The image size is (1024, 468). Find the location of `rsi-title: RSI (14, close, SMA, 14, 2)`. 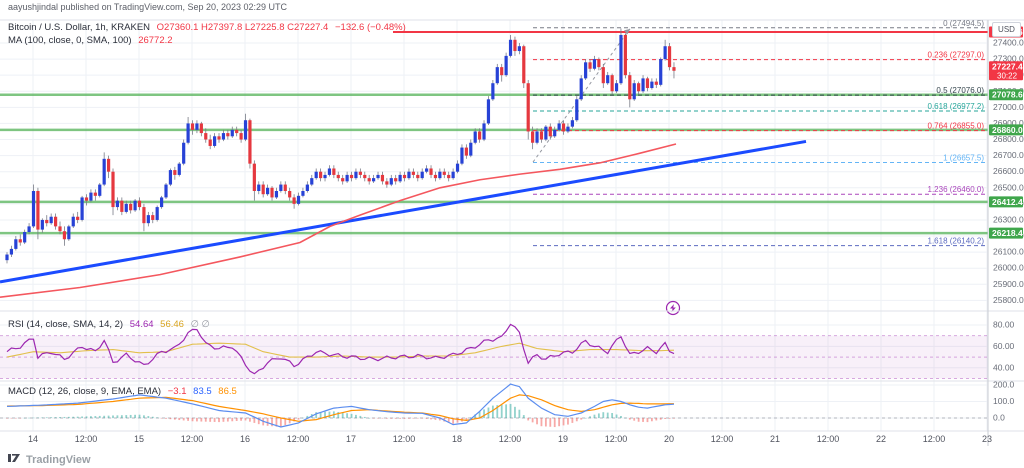

rsi-title: RSI (14, close, SMA, 14, 2) is located at coordinates (66, 324).